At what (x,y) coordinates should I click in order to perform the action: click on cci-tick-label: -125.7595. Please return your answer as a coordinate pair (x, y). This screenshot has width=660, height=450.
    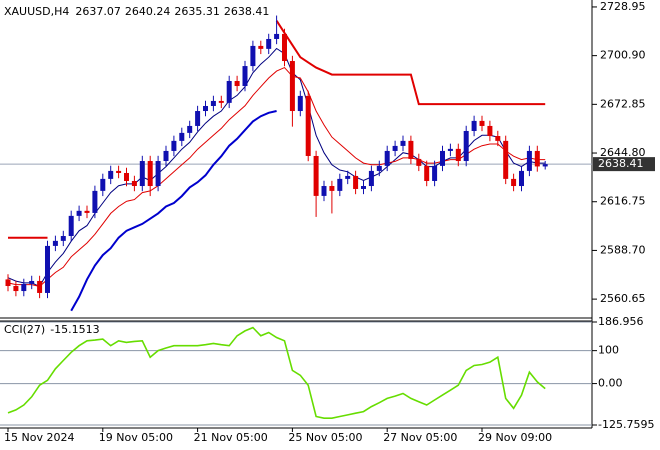
    Looking at the image, I should click on (626, 424).